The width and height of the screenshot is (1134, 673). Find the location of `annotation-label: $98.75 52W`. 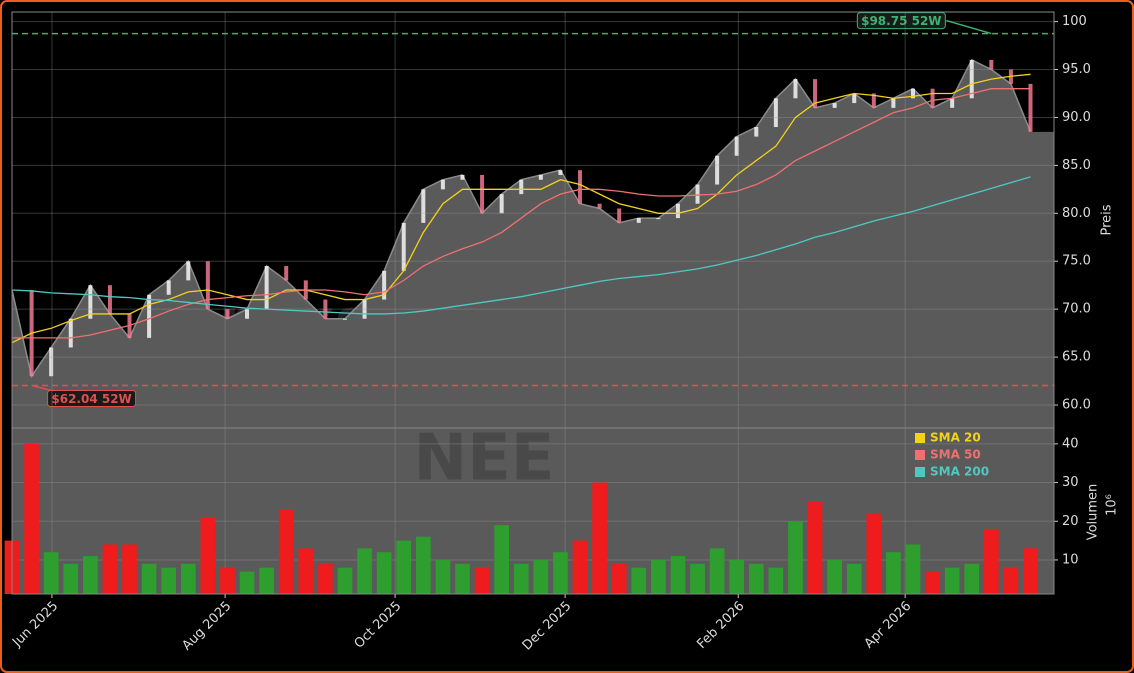

annotation-label: $98.75 52W is located at coordinates (901, 21).